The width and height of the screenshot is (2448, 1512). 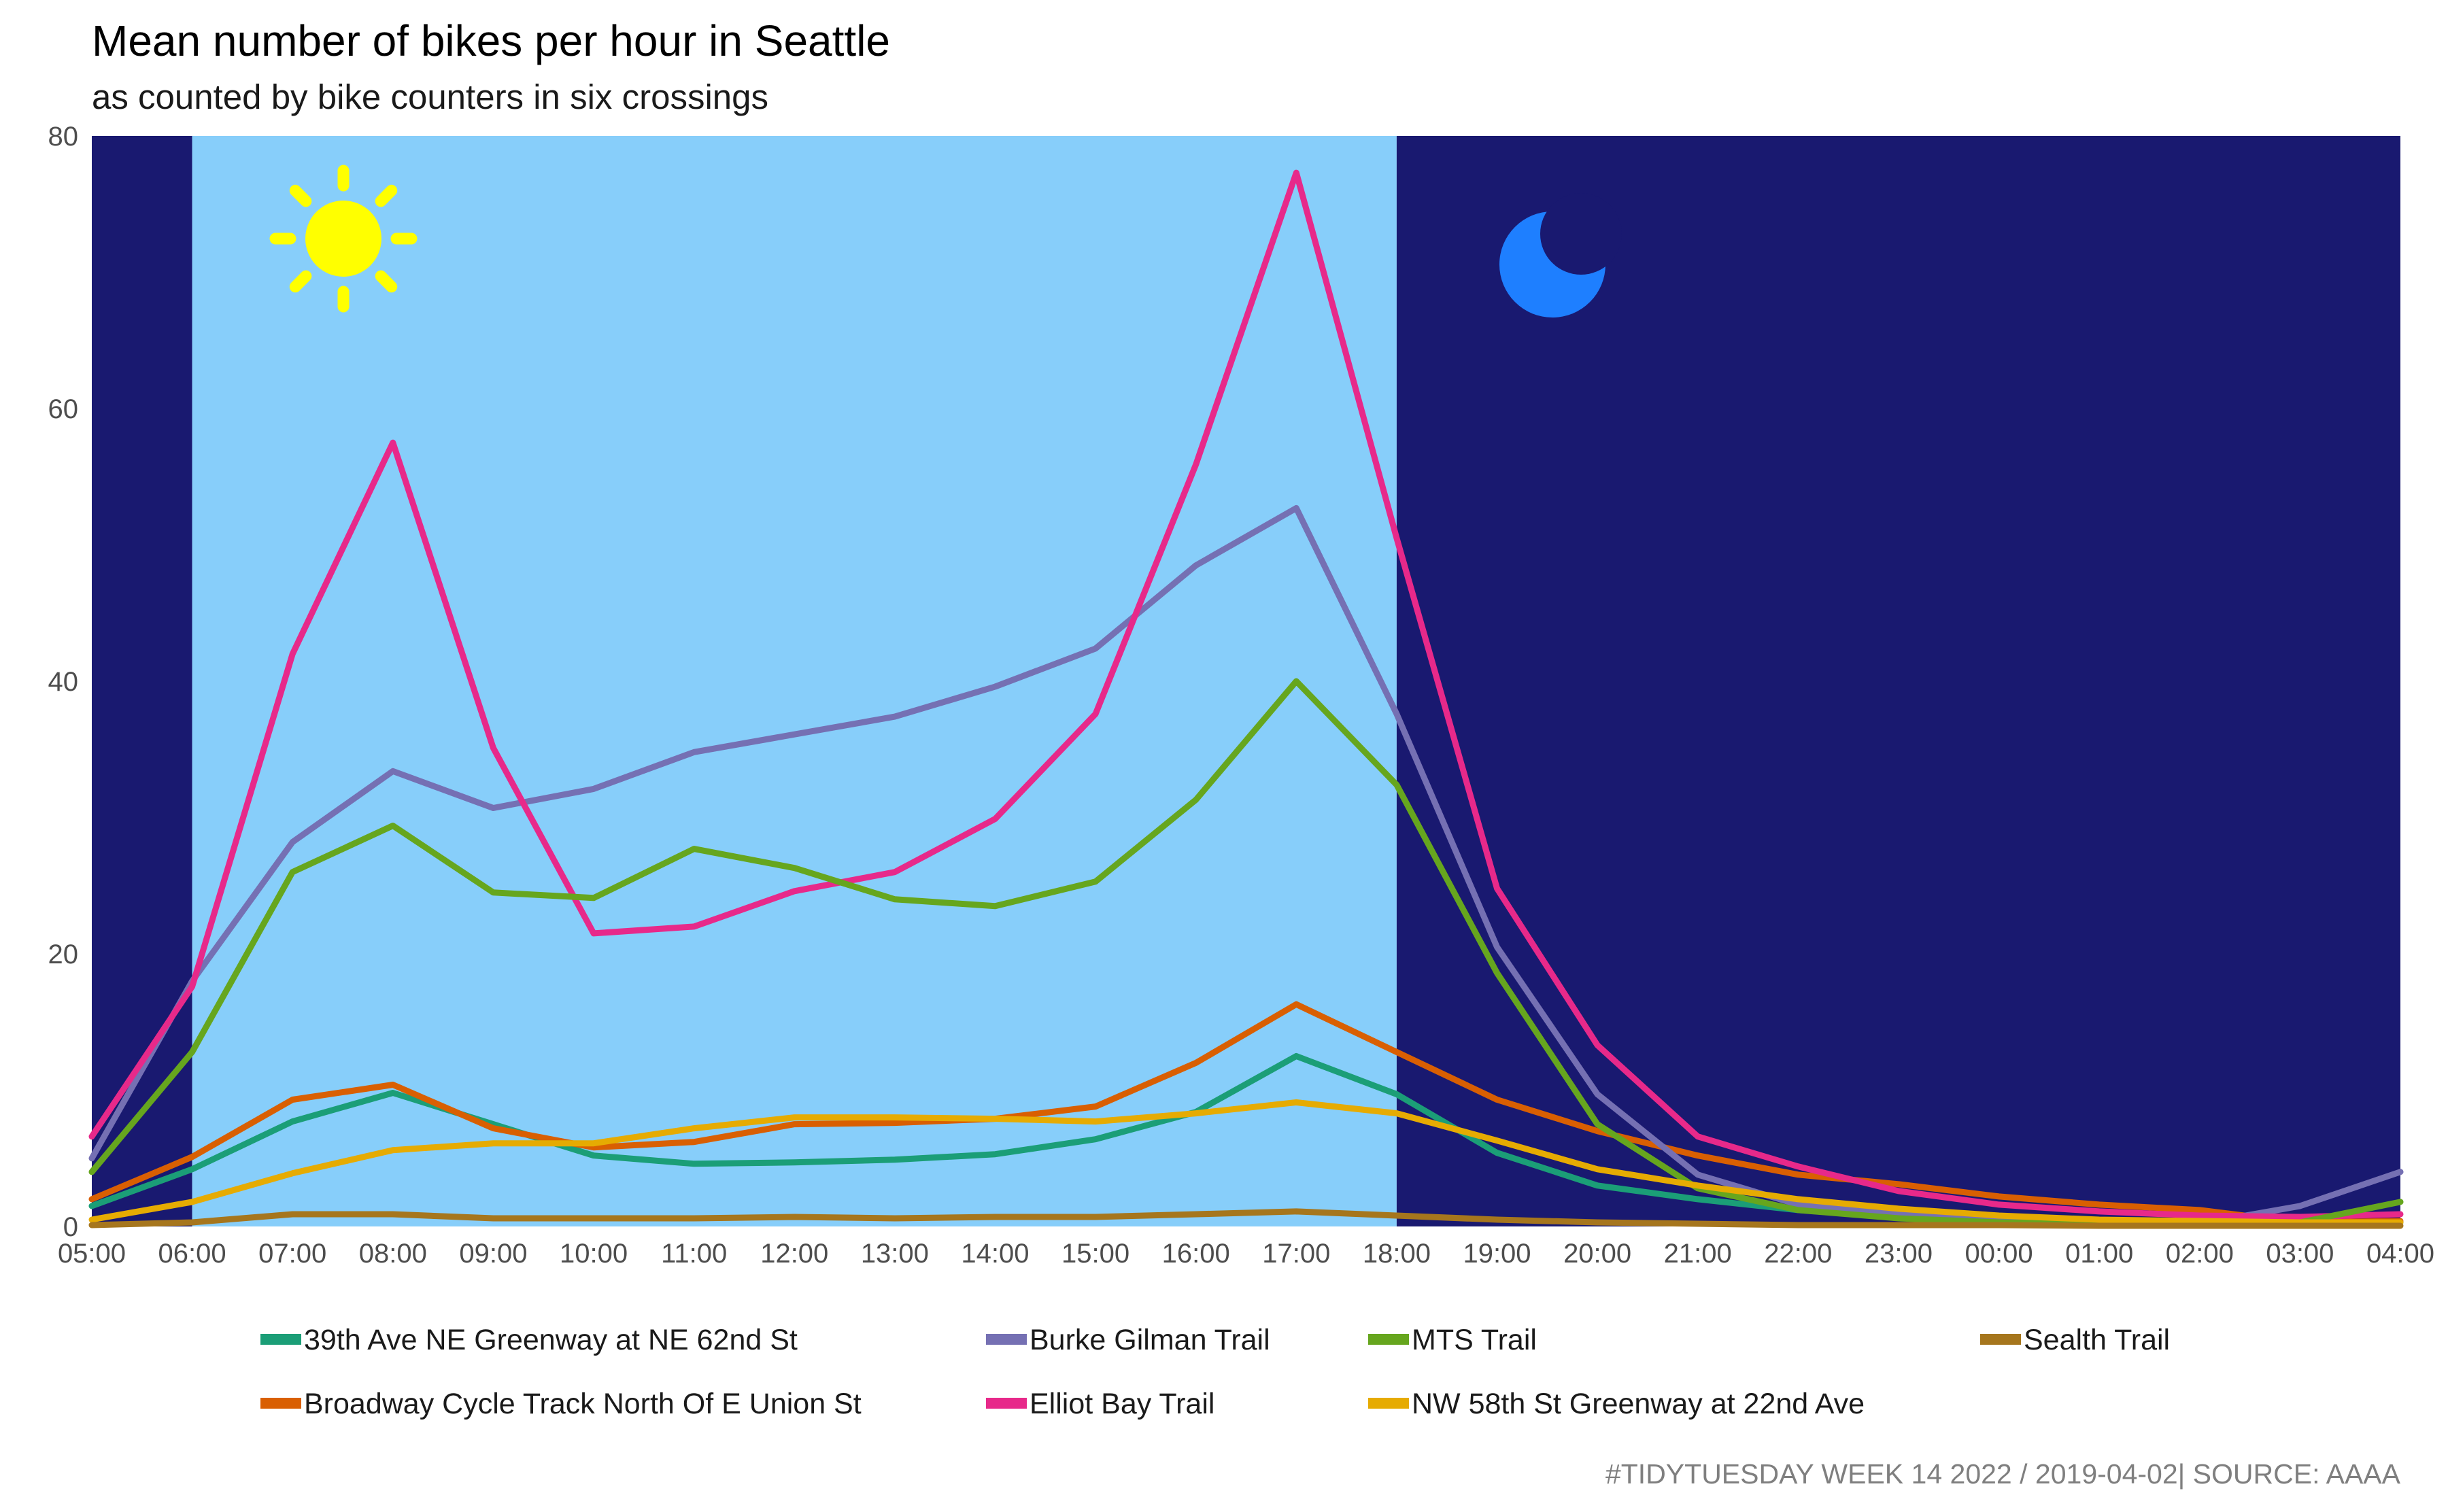 I want to click on legend-label: MTS Trail, so click(x=1475, y=1340).